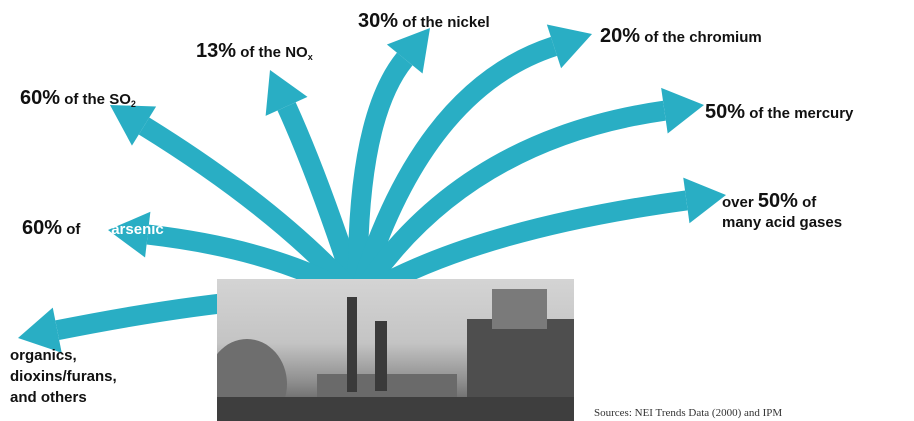 The width and height of the screenshot is (914, 421). What do you see at coordinates (78, 98) in the screenshot?
I see `so2-label: 60% of the SO2` at bounding box center [78, 98].